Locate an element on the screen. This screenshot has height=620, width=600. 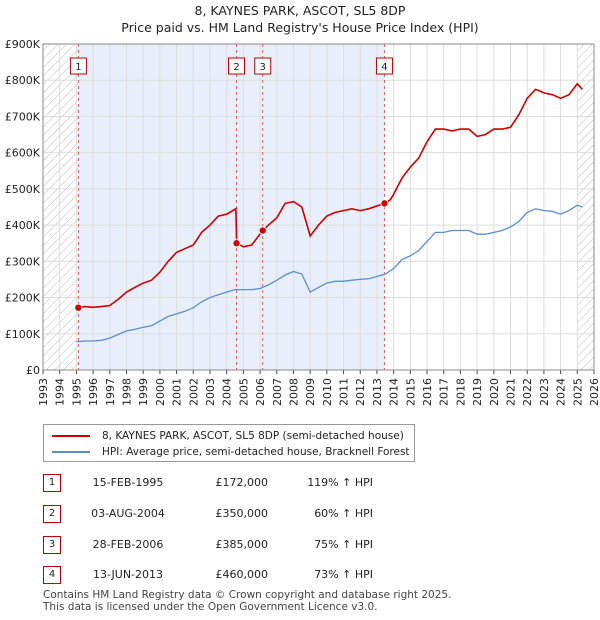
sale-row: 1 15-FEB-1995 £172,000 119% ↑ HPI is located at coordinates (253, 483).